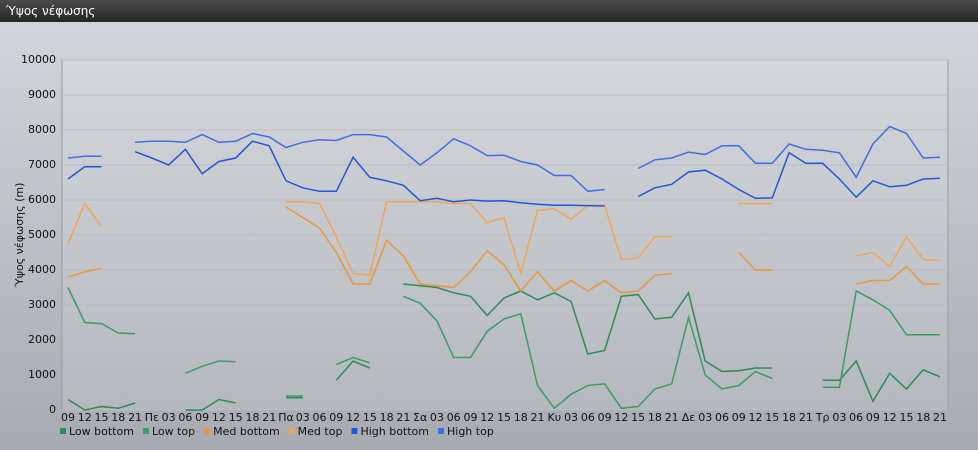 Image resolution: width=978 pixels, height=450 pixels. I want to click on y-tick-label: 9000, so click(42, 94).